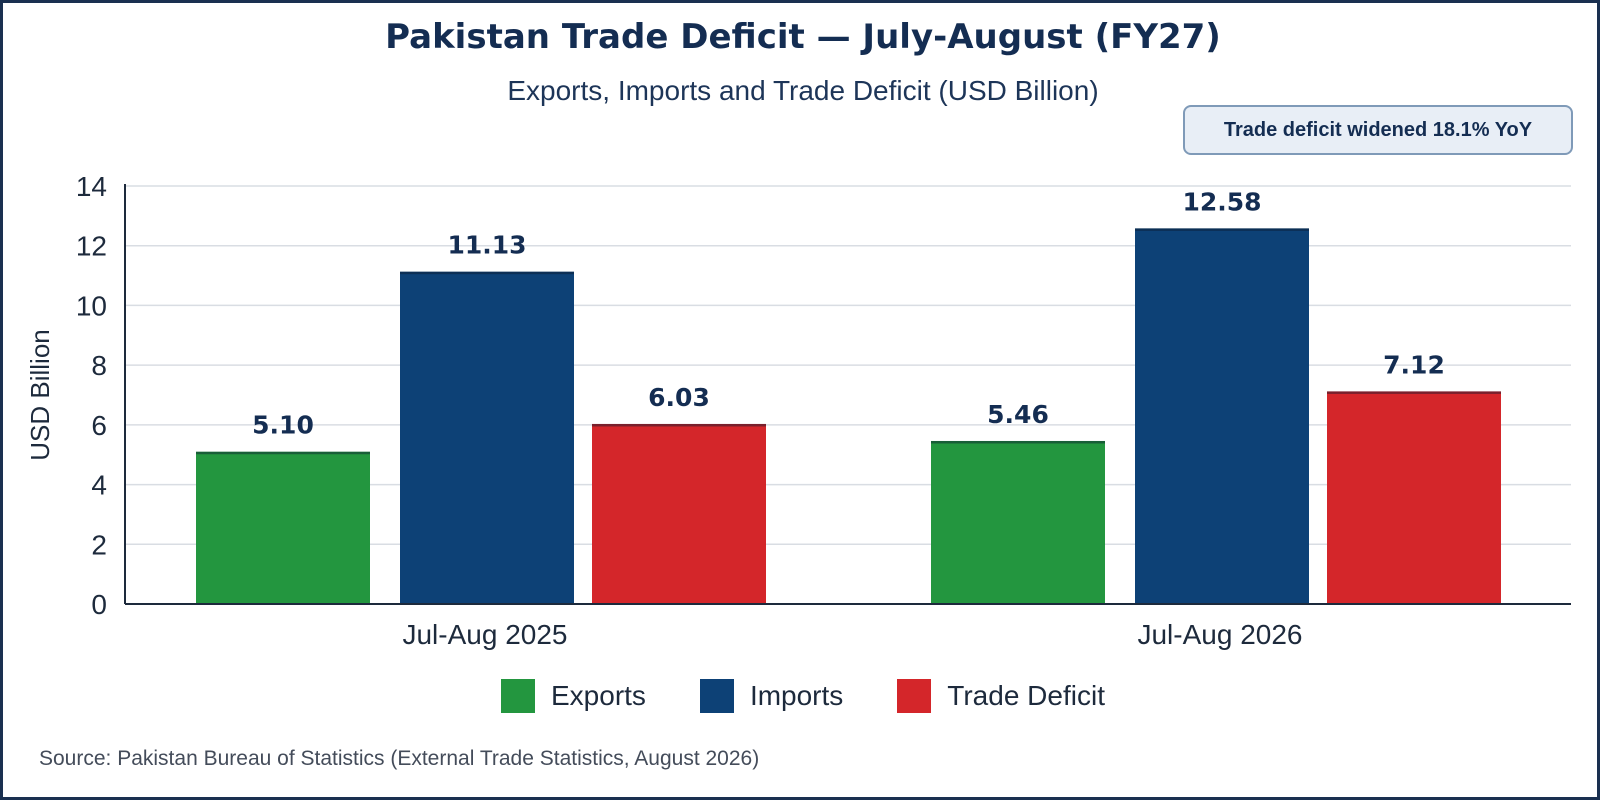 The height and width of the screenshot is (803, 1600). Describe the element at coordinates (598, 695) in the screenshot. I see `legend-label-exports: Exports` at that location.